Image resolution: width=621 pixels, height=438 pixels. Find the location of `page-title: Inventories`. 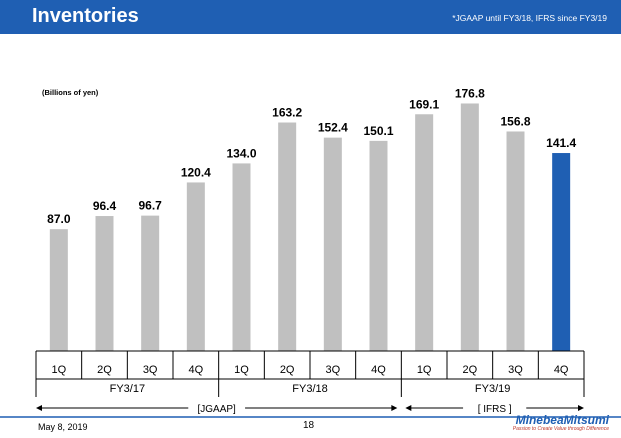

page-title: Inventories is located at coordinates (85, 16).